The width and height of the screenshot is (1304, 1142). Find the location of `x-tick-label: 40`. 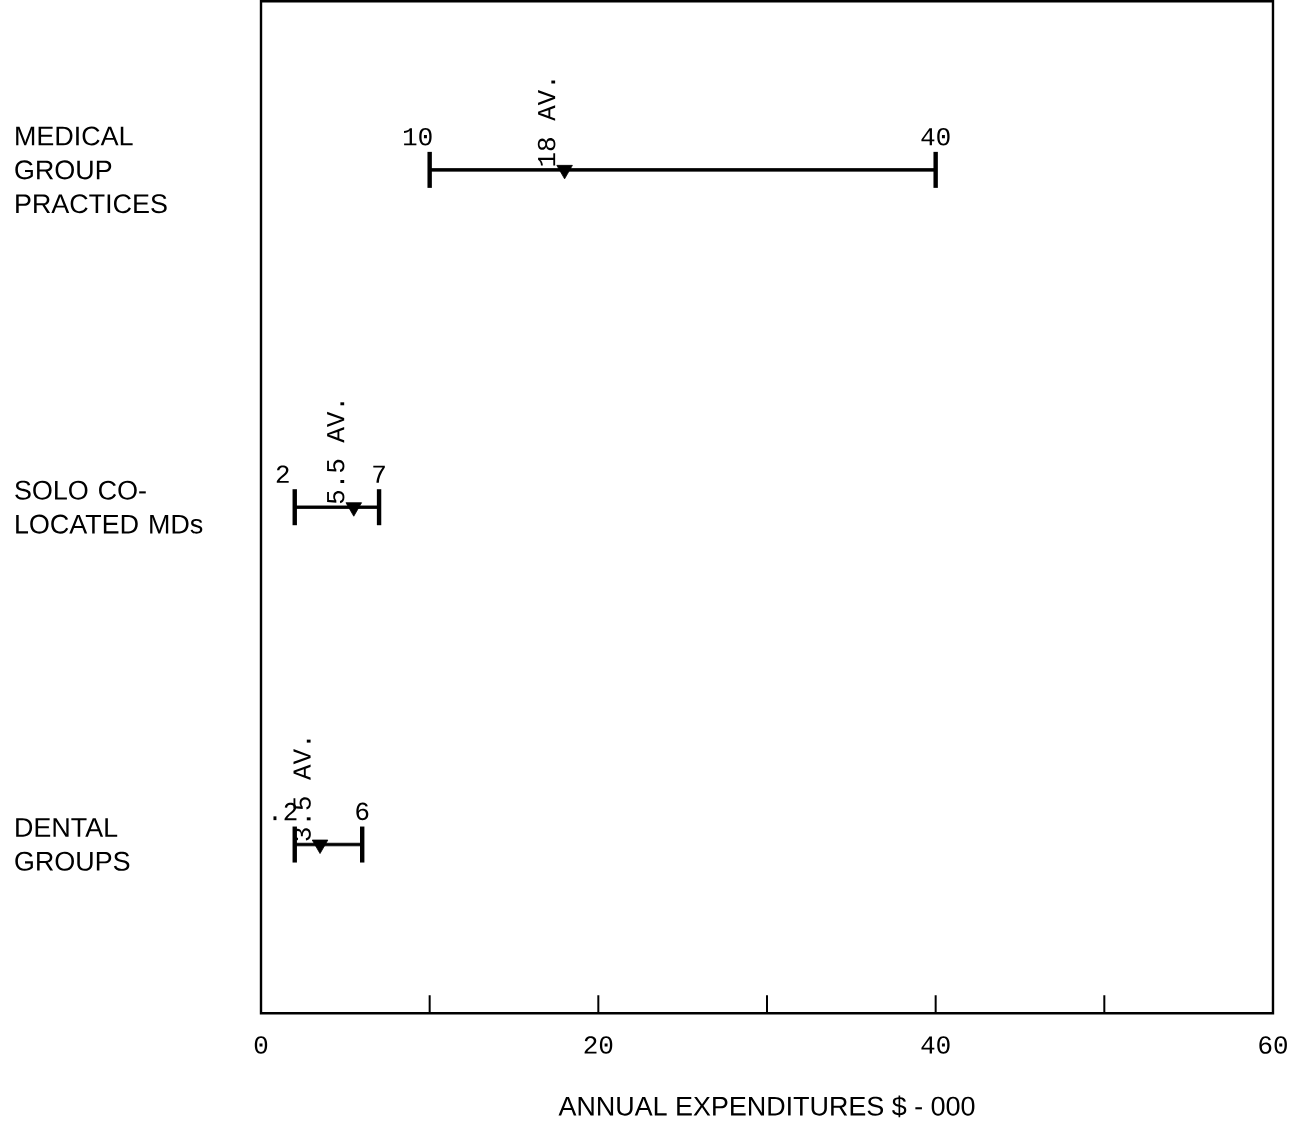

x-tick-label: 40 is located at coordinates (935, 1045).